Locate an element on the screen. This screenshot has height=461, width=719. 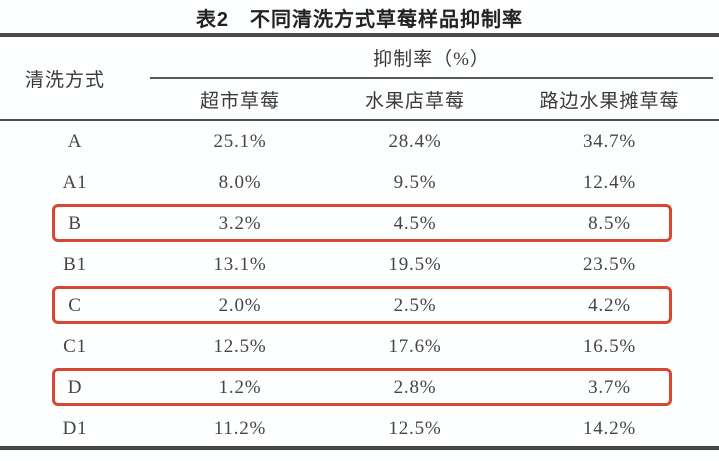
value-cell: 19.5% is located at coordinates (415, 264).